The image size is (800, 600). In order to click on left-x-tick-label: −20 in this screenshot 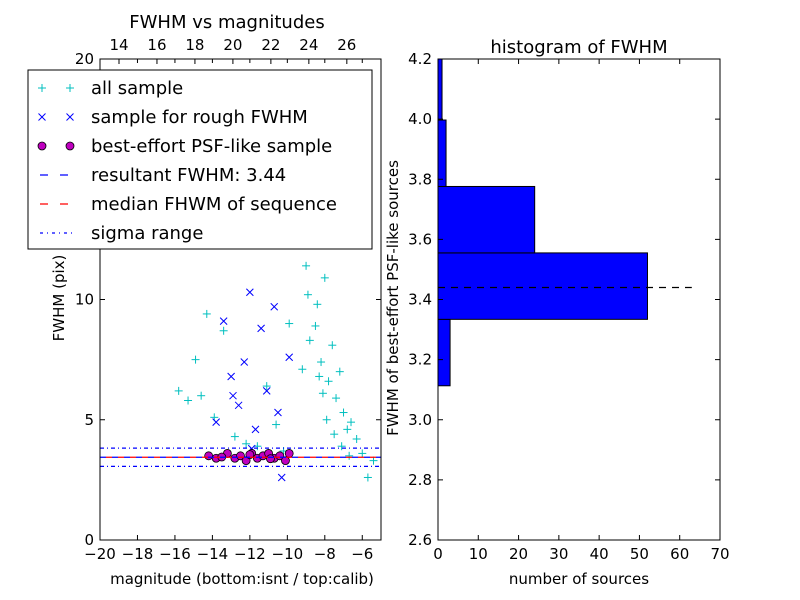, I will do `click(100, 554)`.